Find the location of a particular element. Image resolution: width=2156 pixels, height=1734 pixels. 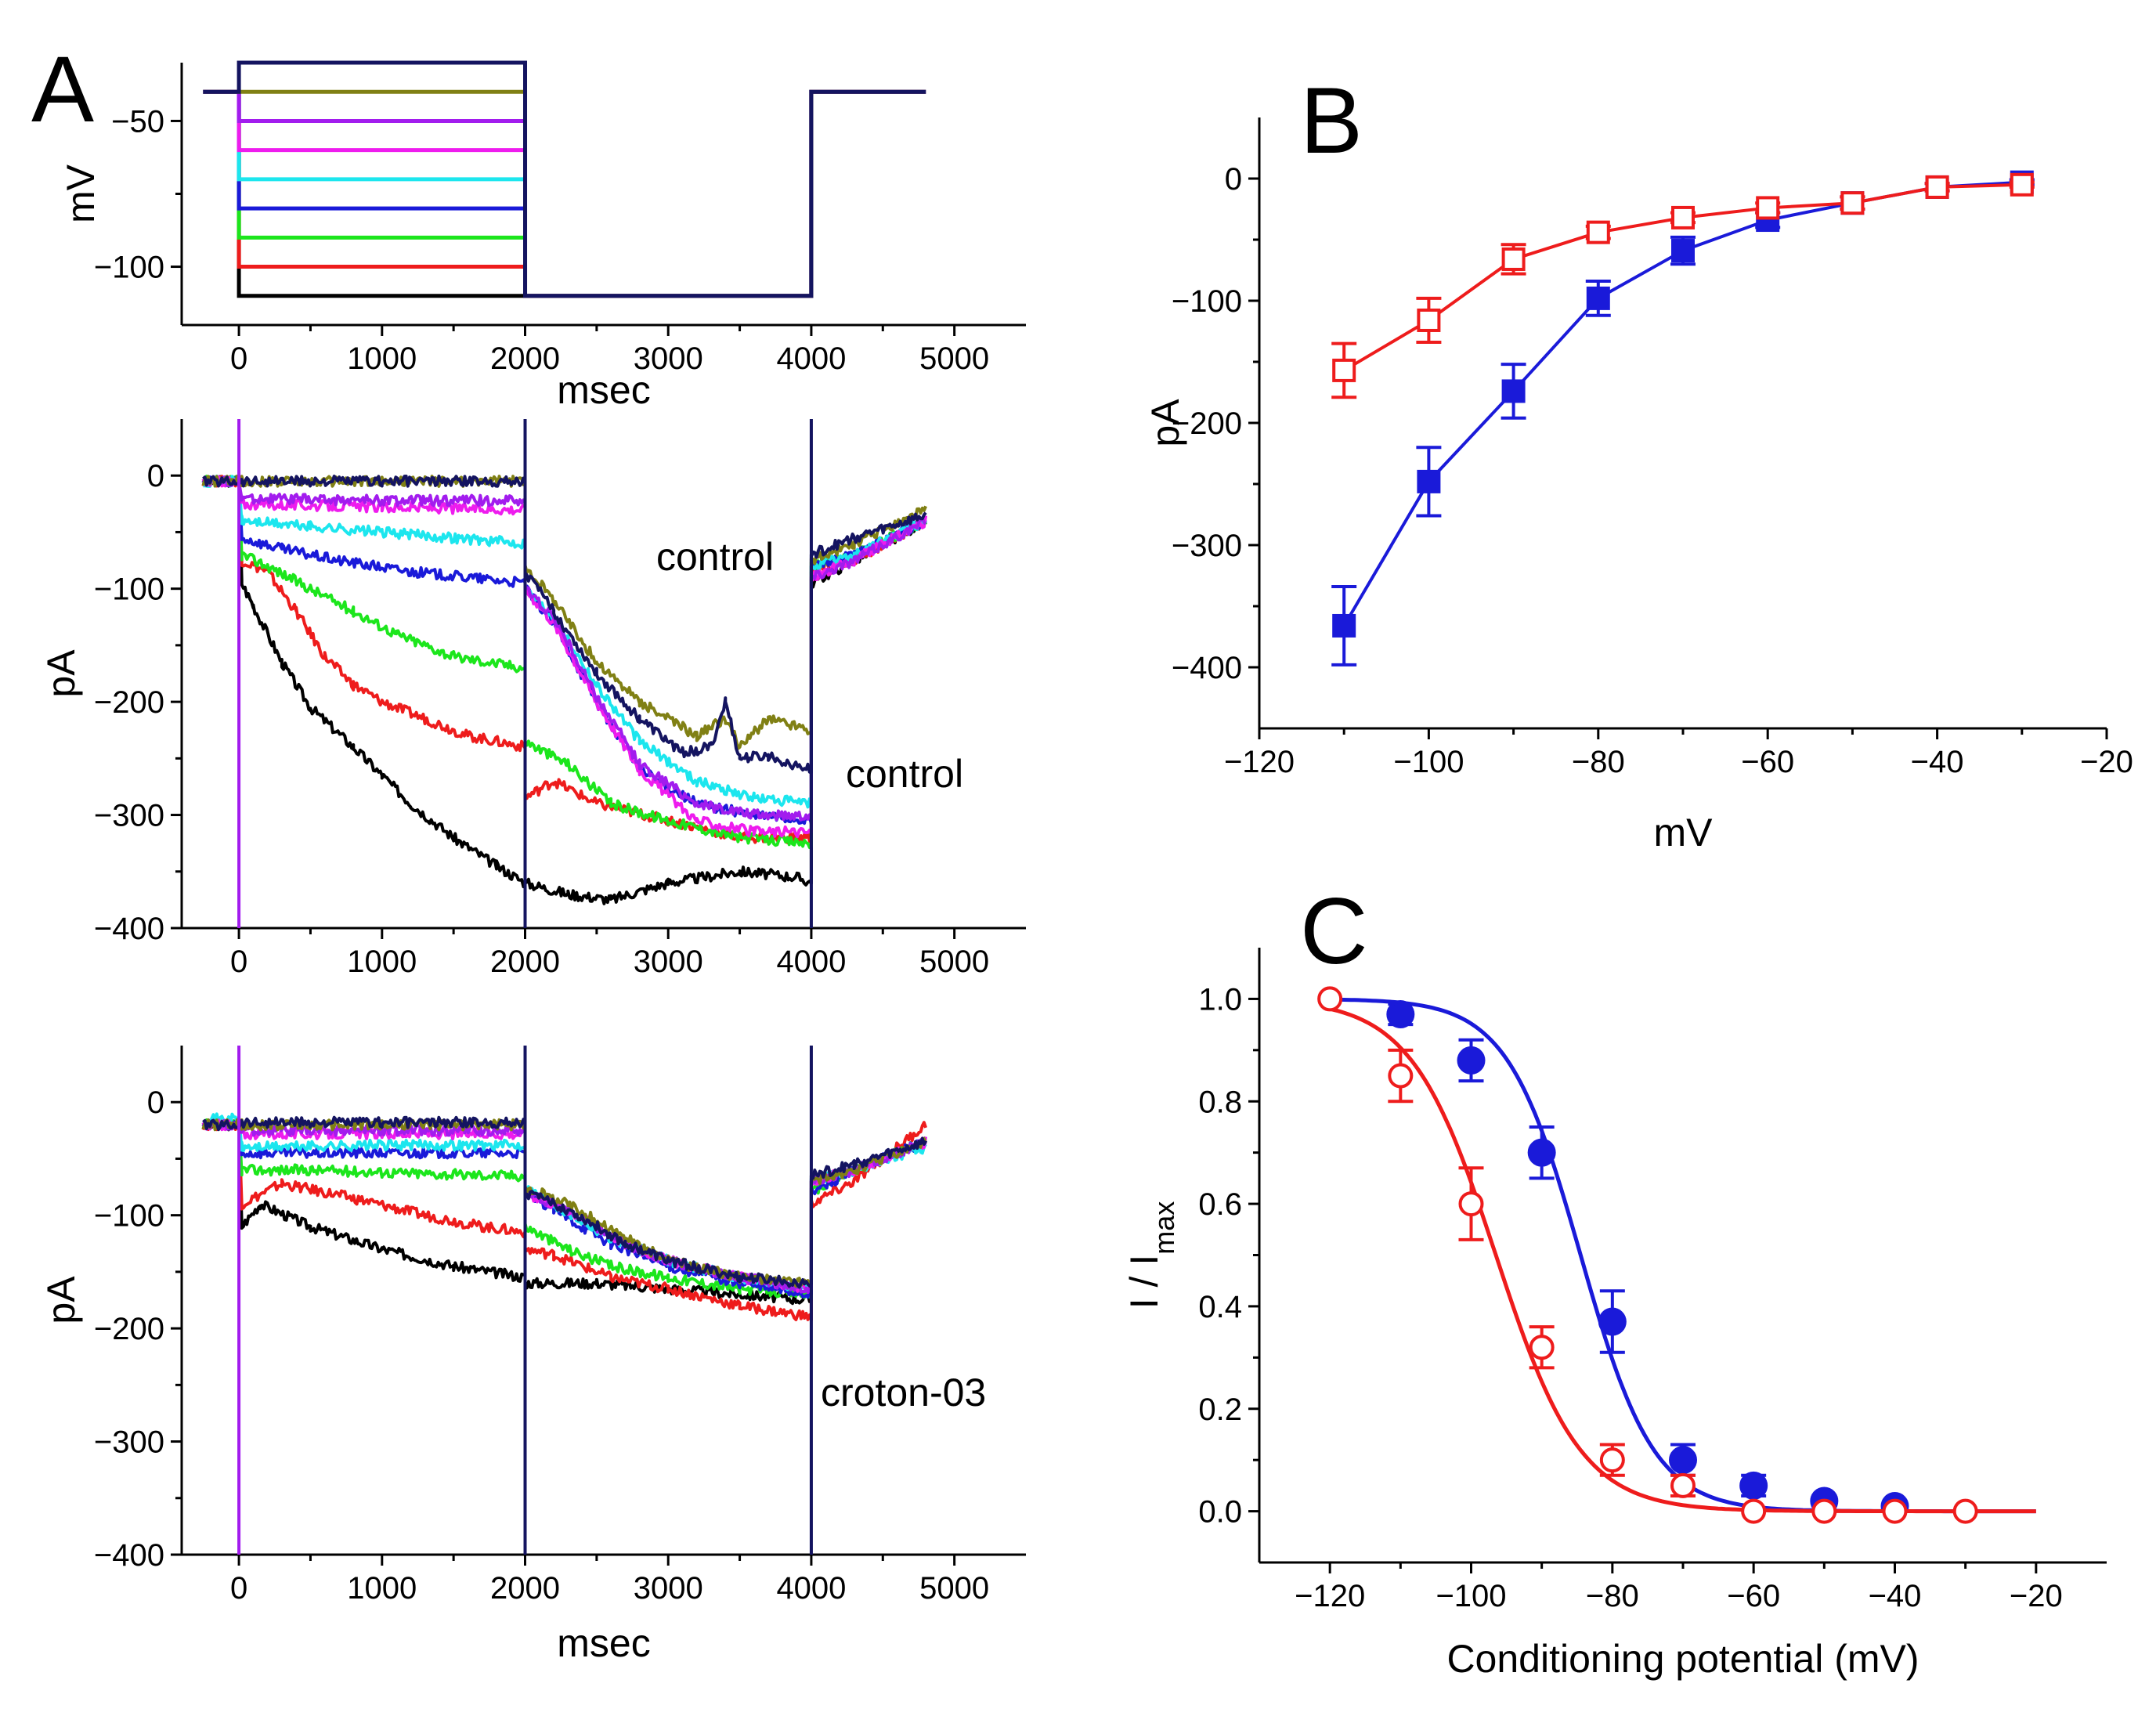

boltzmann-fit-control is located at coordinates (1683, 1255).